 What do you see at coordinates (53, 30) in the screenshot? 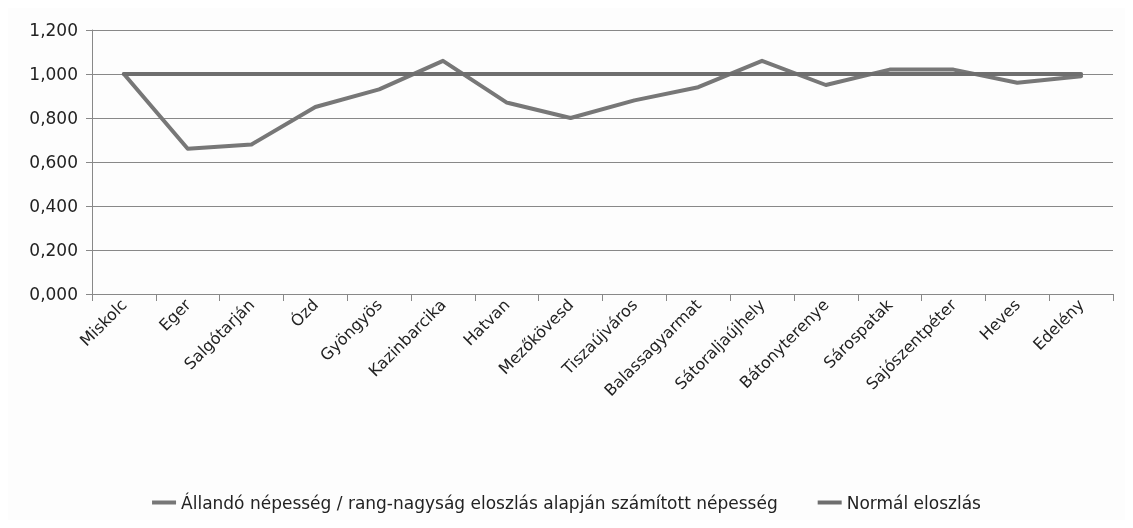
I see `y-tick-label: 1,200` at bounding box center [53, 30].